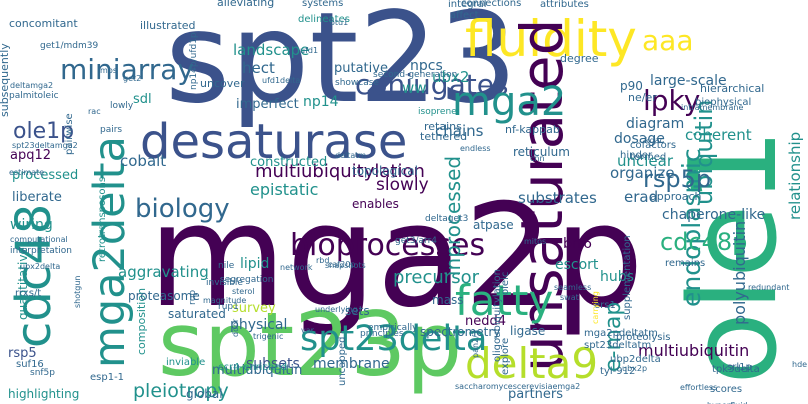  Describe the element at coordinates (726, 389) in the screenshot. I see `cloud-word-scores: scores` at that location.